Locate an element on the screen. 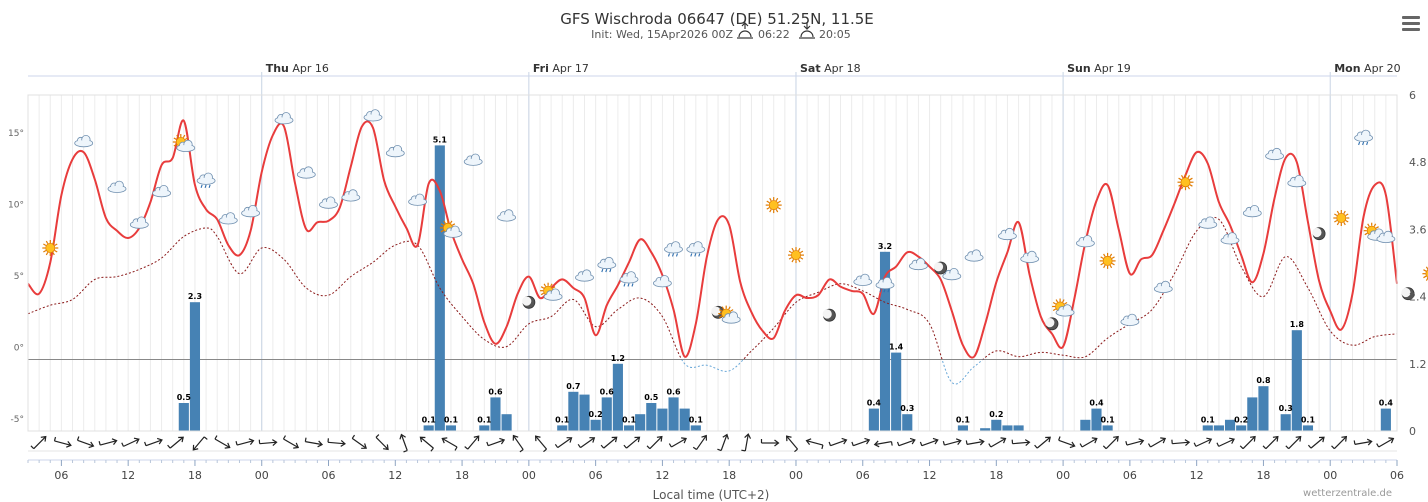  x-tick-label: 18 is located at coordinates (195, 475).